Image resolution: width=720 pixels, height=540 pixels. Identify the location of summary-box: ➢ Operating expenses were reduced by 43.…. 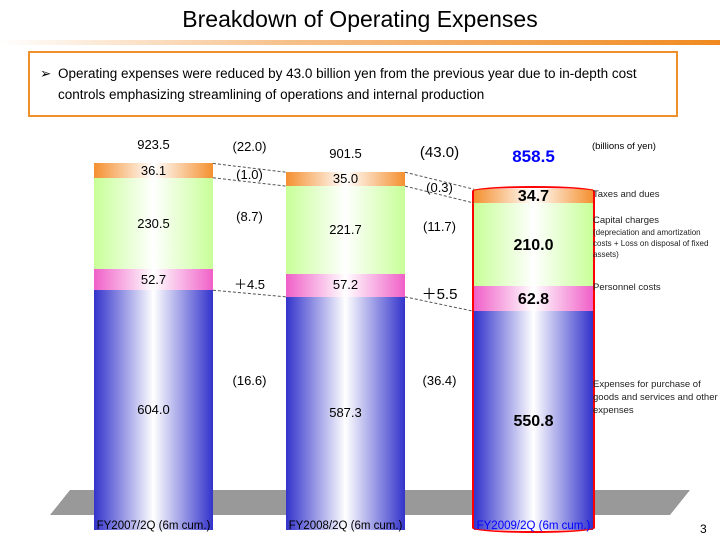
(353, 84).